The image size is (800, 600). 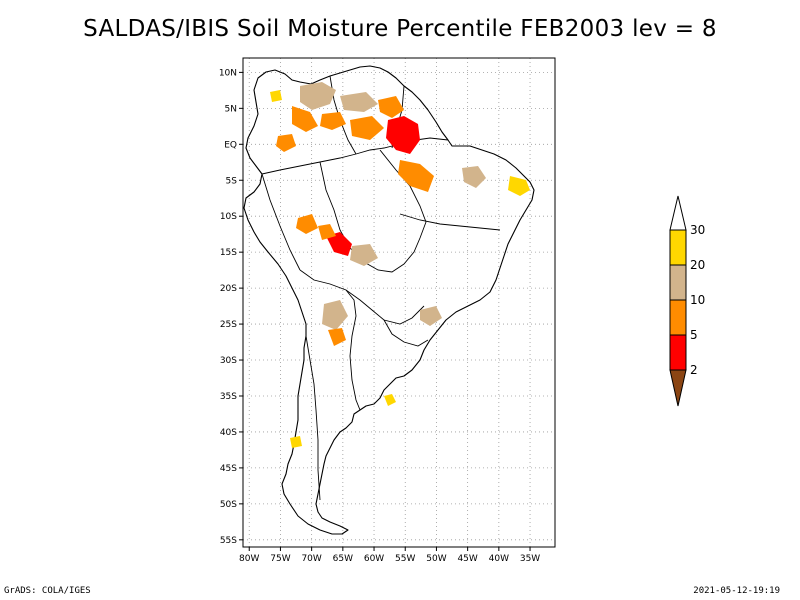 I want to click on patch-north-orange, so click(x=305, y=119).